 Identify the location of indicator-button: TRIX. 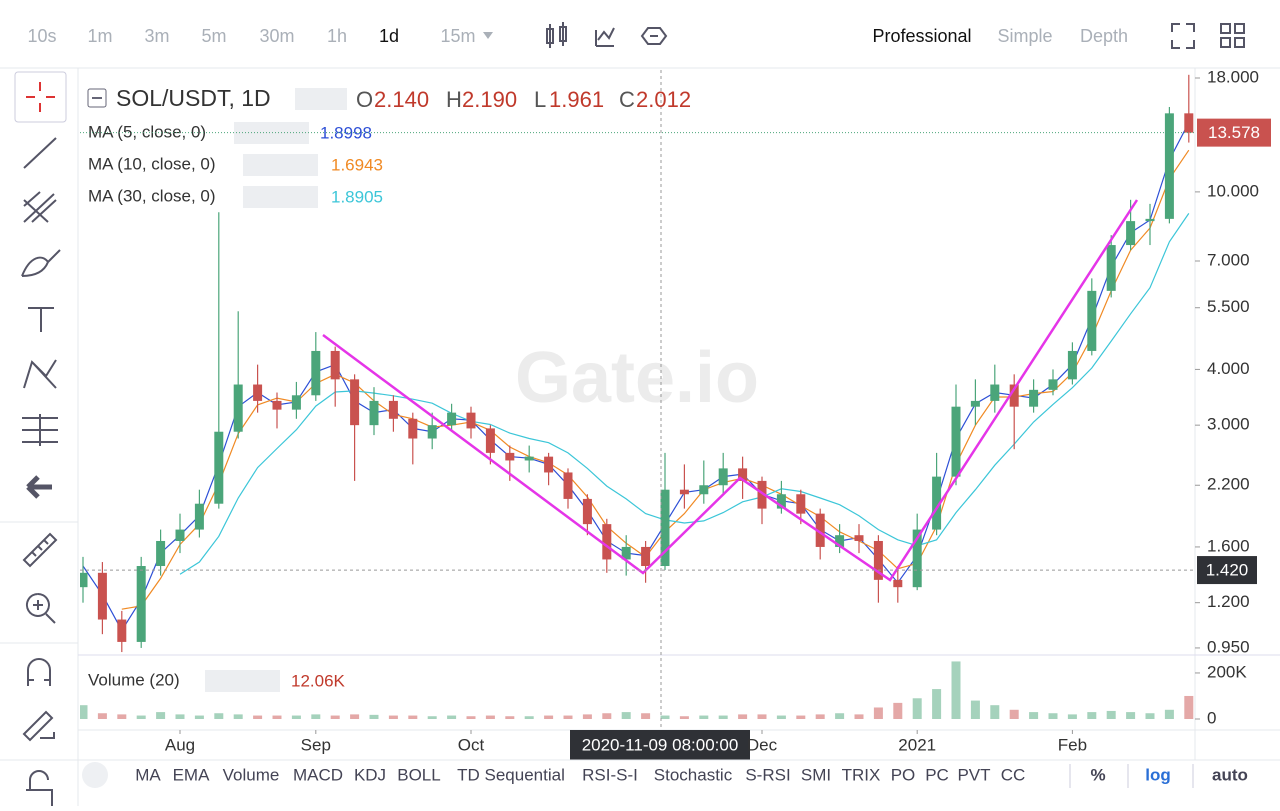
(861, 774).